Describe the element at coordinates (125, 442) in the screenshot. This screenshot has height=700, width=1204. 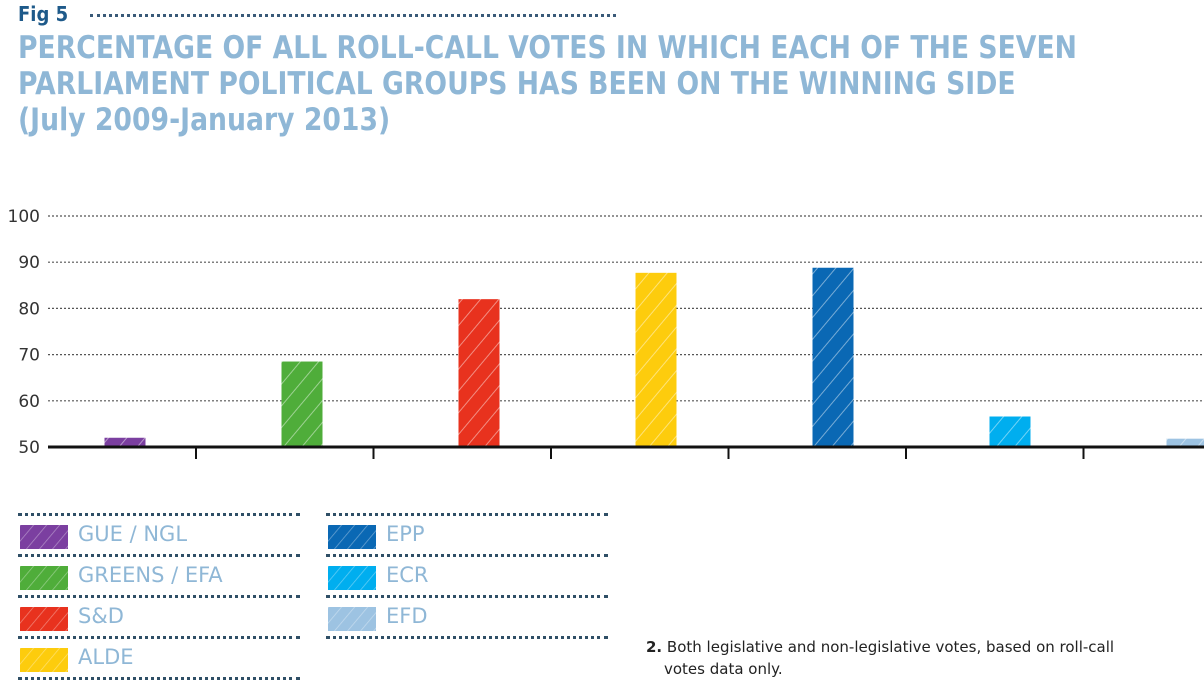
I see `bar-gue-ngl` at that location.